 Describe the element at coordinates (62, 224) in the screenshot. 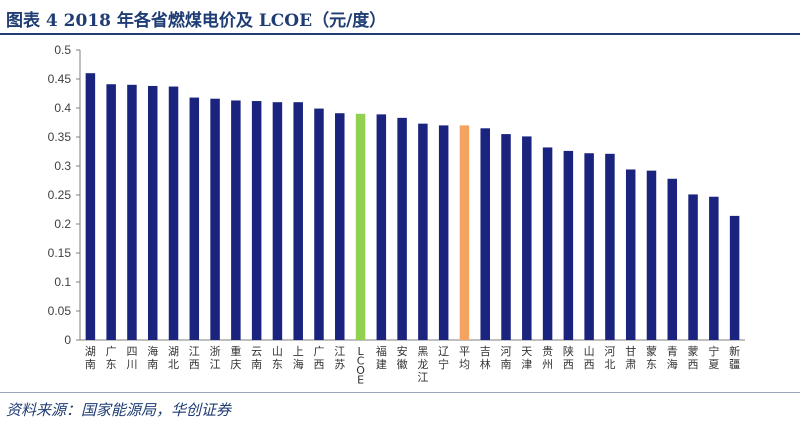

I see `y-tick-label: 0.2` at that location.